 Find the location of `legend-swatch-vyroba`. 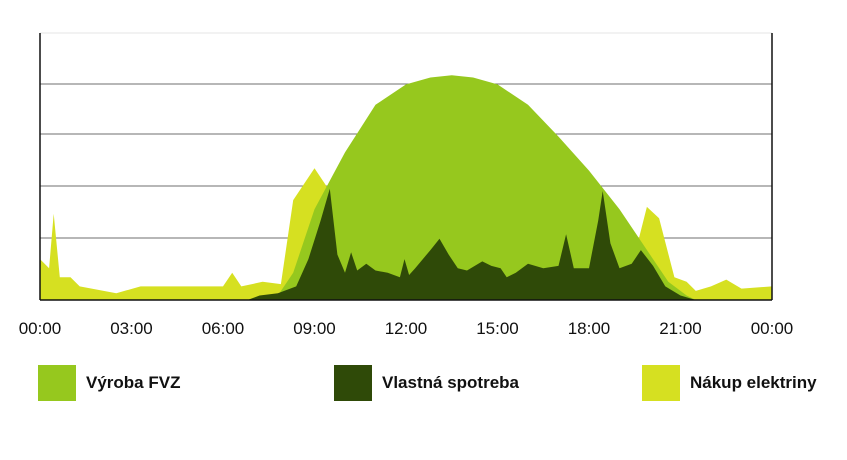

legend-swatch-vyroba is located at coordinates (57, 383).